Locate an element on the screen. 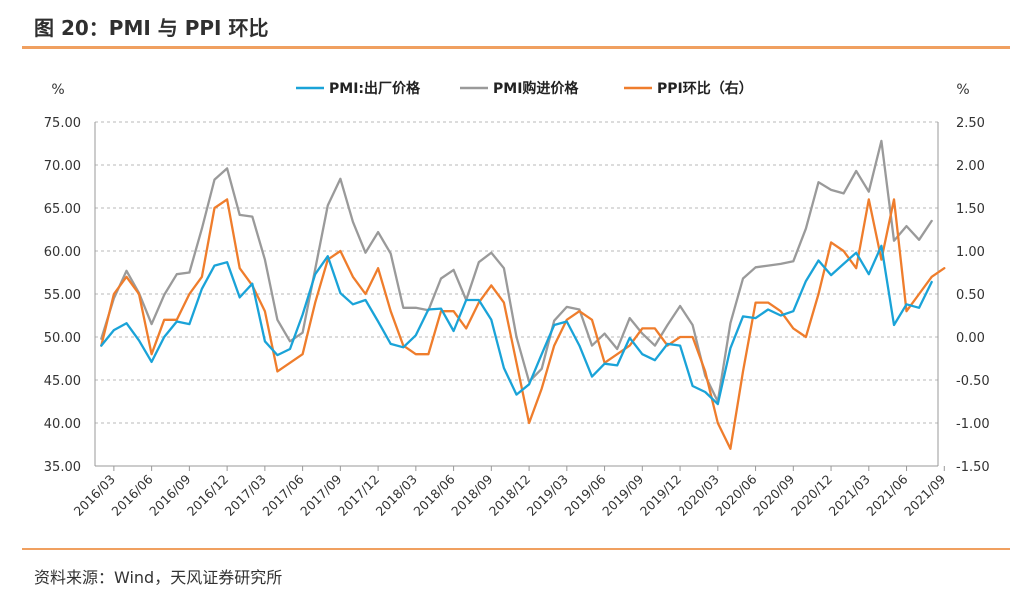  left-unit-label: % is located at coordinates (57, 90).